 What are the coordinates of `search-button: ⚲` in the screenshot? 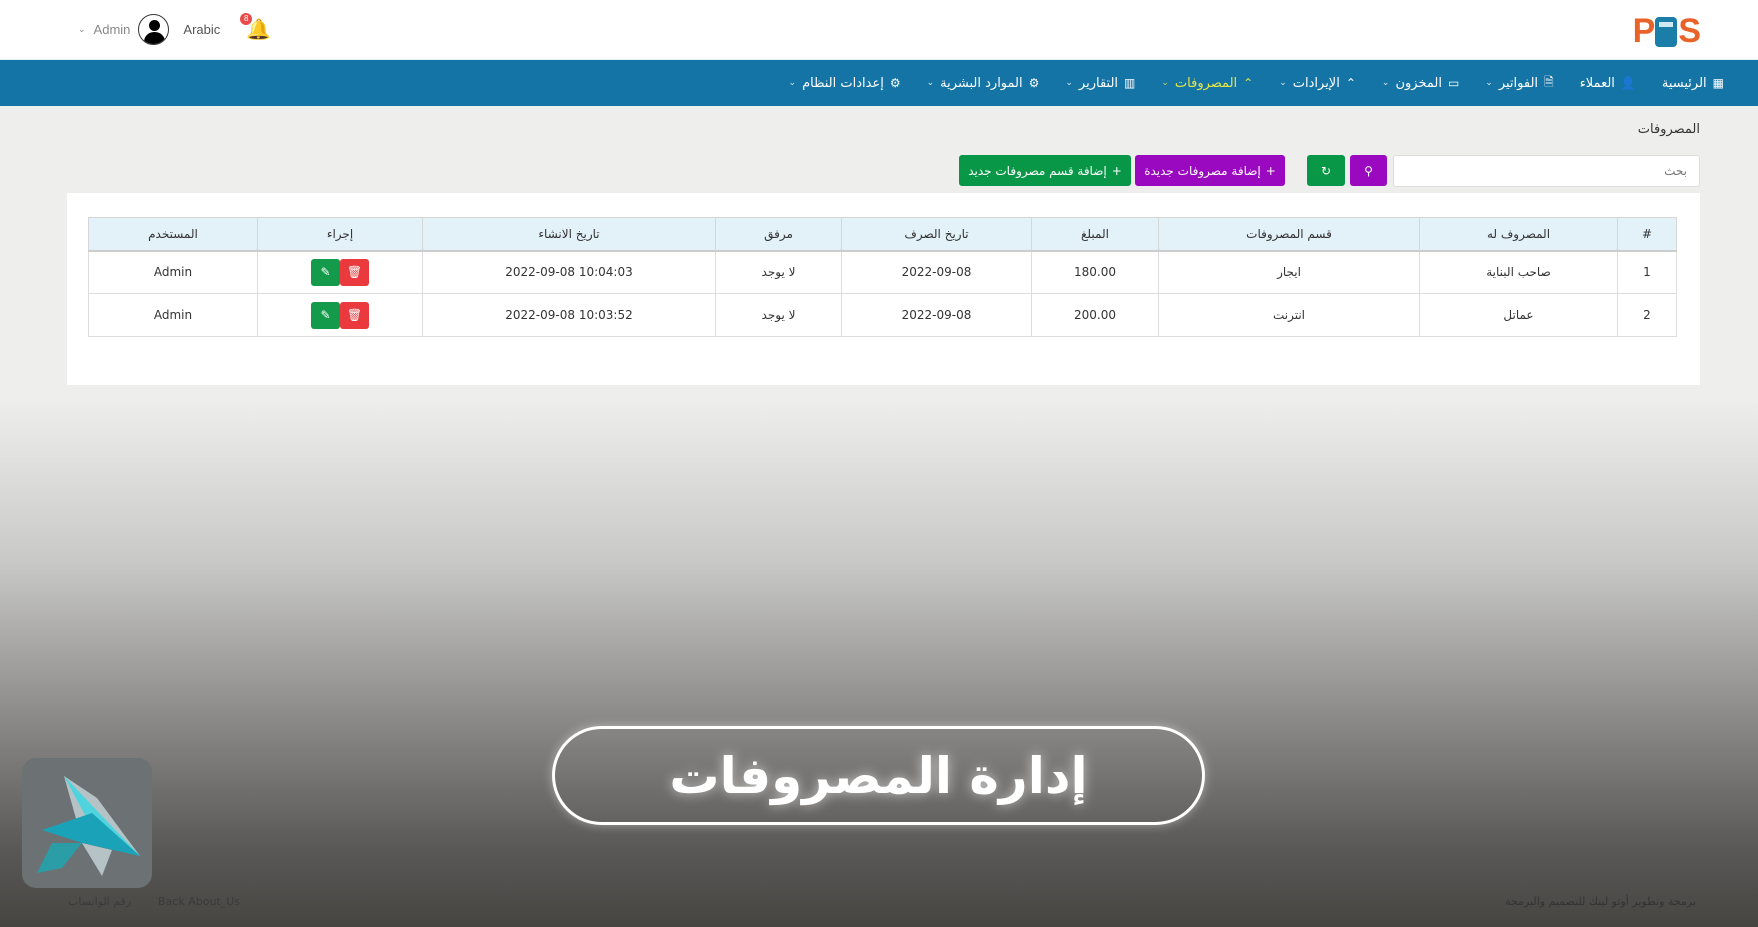 It's located at (1368, 170).